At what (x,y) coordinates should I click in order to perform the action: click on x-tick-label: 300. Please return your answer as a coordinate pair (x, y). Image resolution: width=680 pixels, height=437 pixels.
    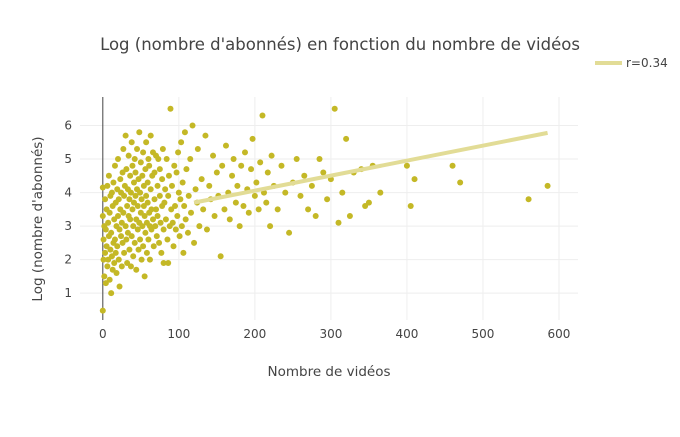
    Looking at the image, I should click on (330, 334).